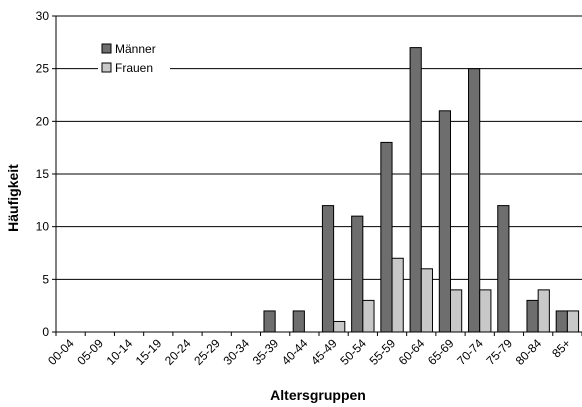  I want to click on x-tick-label: 15-19, so click(149, 352).